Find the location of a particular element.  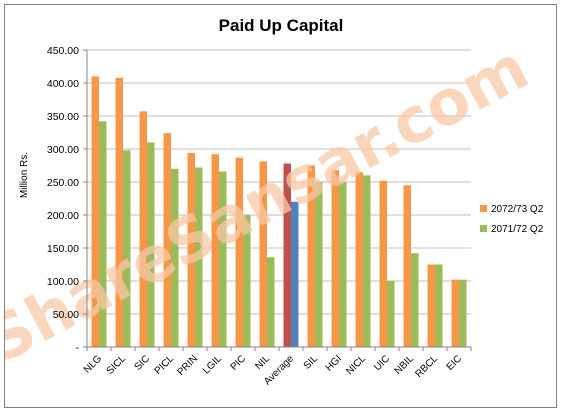

bar-rbcl-series1 is located at coordinates (431, 305).